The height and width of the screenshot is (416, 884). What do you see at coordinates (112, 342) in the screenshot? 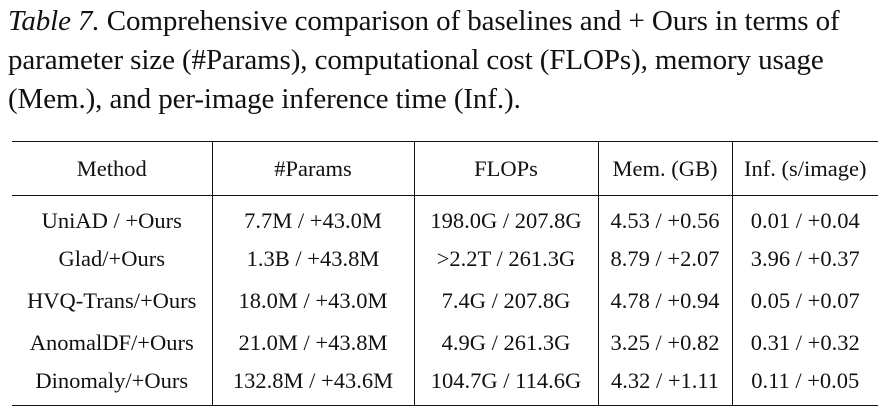
I see `cell-method: AnomalDF/+Ours` at bounding box center [112, 342].